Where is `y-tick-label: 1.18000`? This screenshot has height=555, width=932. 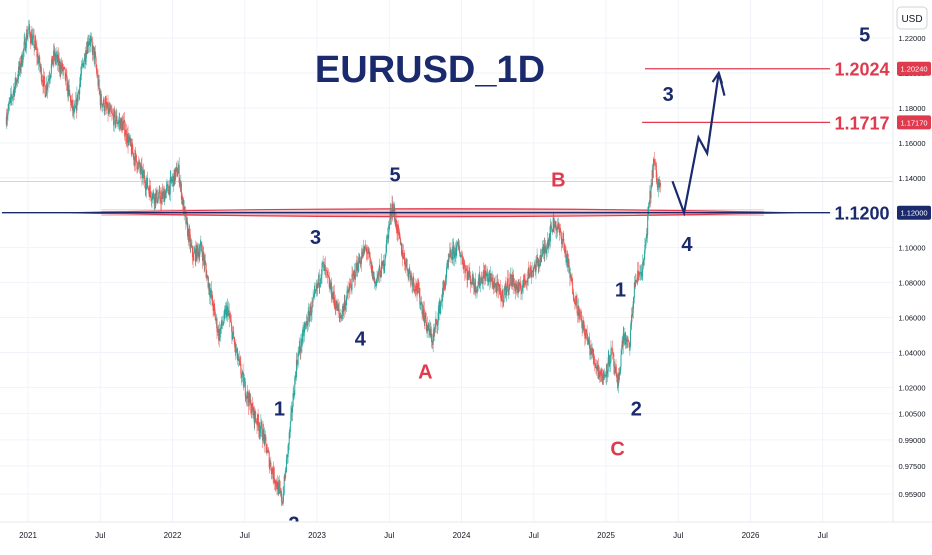 y-tick-label: 1.18000 is located at coordinates (911, 108).